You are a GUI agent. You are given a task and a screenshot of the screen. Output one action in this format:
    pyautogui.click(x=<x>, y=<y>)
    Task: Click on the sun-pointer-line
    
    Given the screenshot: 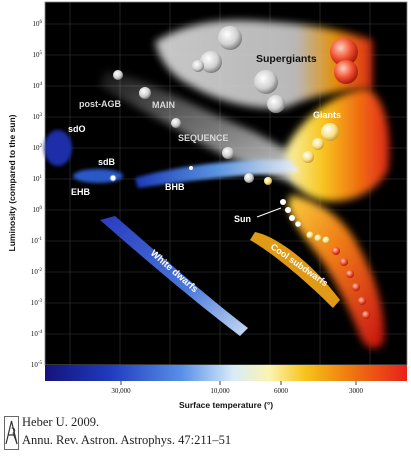 What is the action you would take?
    pyautogui.click(x=269, y=212)
    